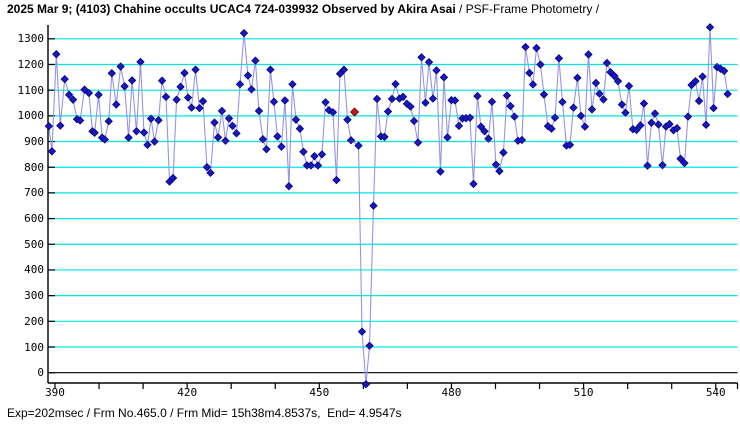  Describe the element at coordinates (354, 112) in the screenshot. I see `highlight-point` at that location.